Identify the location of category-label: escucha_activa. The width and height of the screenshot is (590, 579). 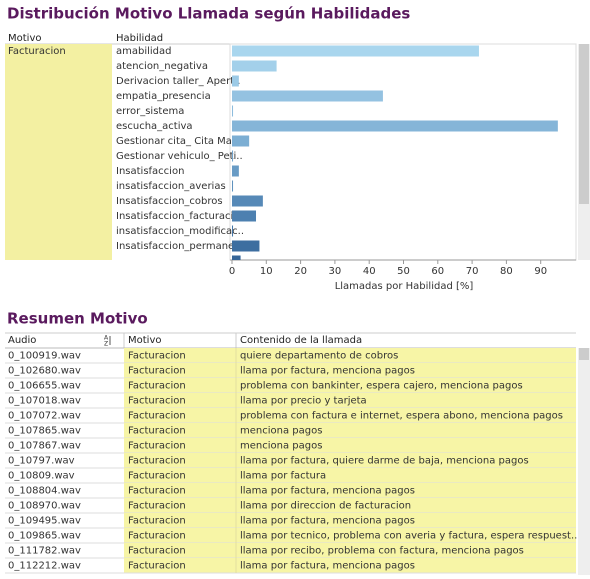
(154, 126).